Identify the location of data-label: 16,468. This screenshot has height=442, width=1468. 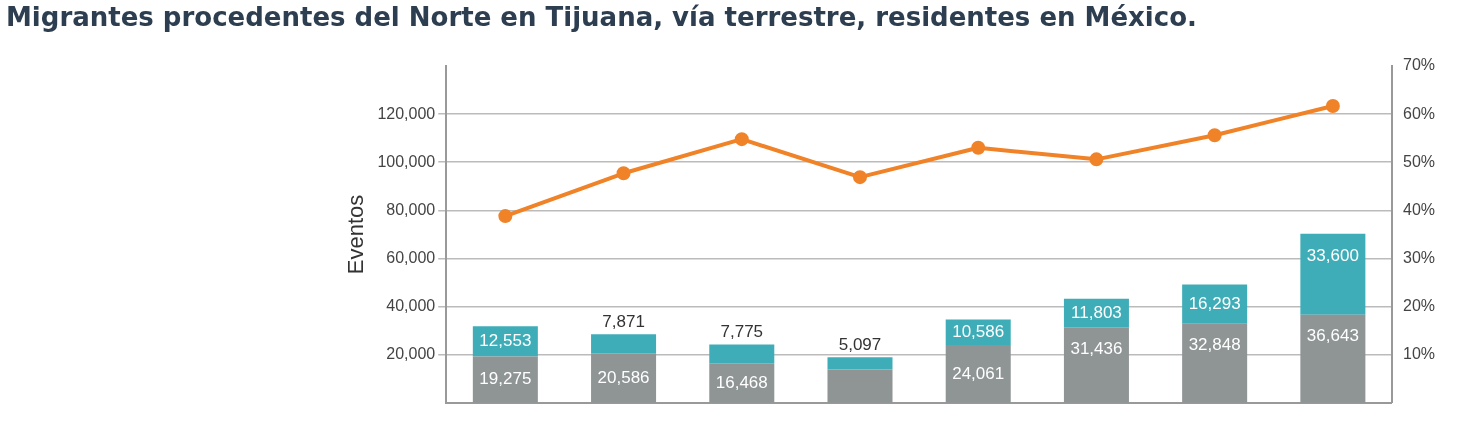
(741, 382).